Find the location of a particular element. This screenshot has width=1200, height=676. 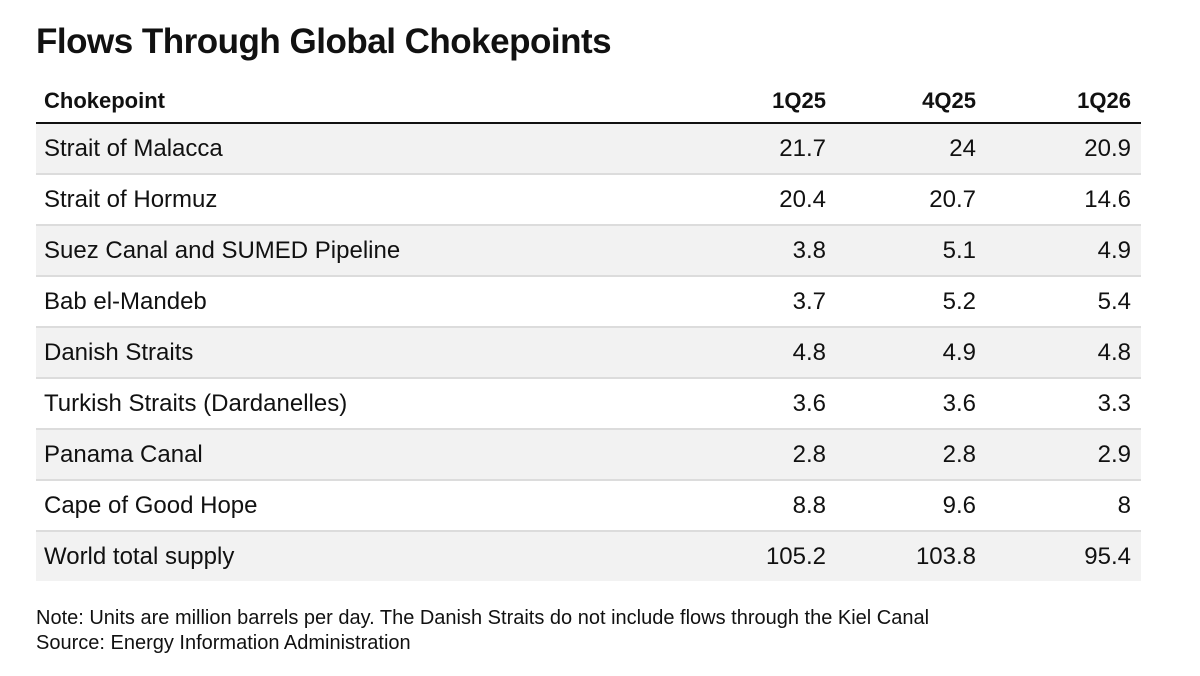

table-row: Bab el-Mandeb 3.7 5.2 5.4 is located at coordinates (588, 302).